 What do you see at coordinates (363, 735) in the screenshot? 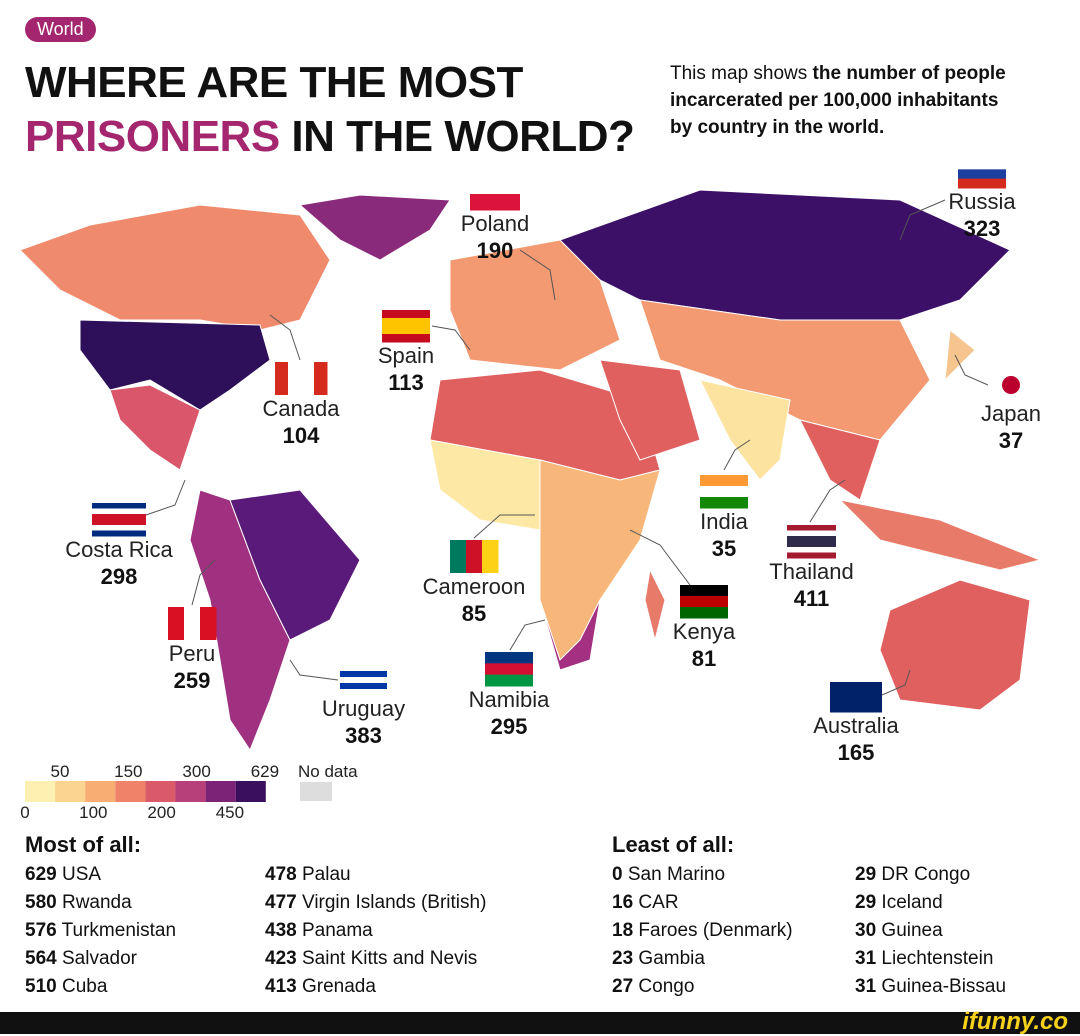
I see `country-value: 383` at bounding box center [363, 735].